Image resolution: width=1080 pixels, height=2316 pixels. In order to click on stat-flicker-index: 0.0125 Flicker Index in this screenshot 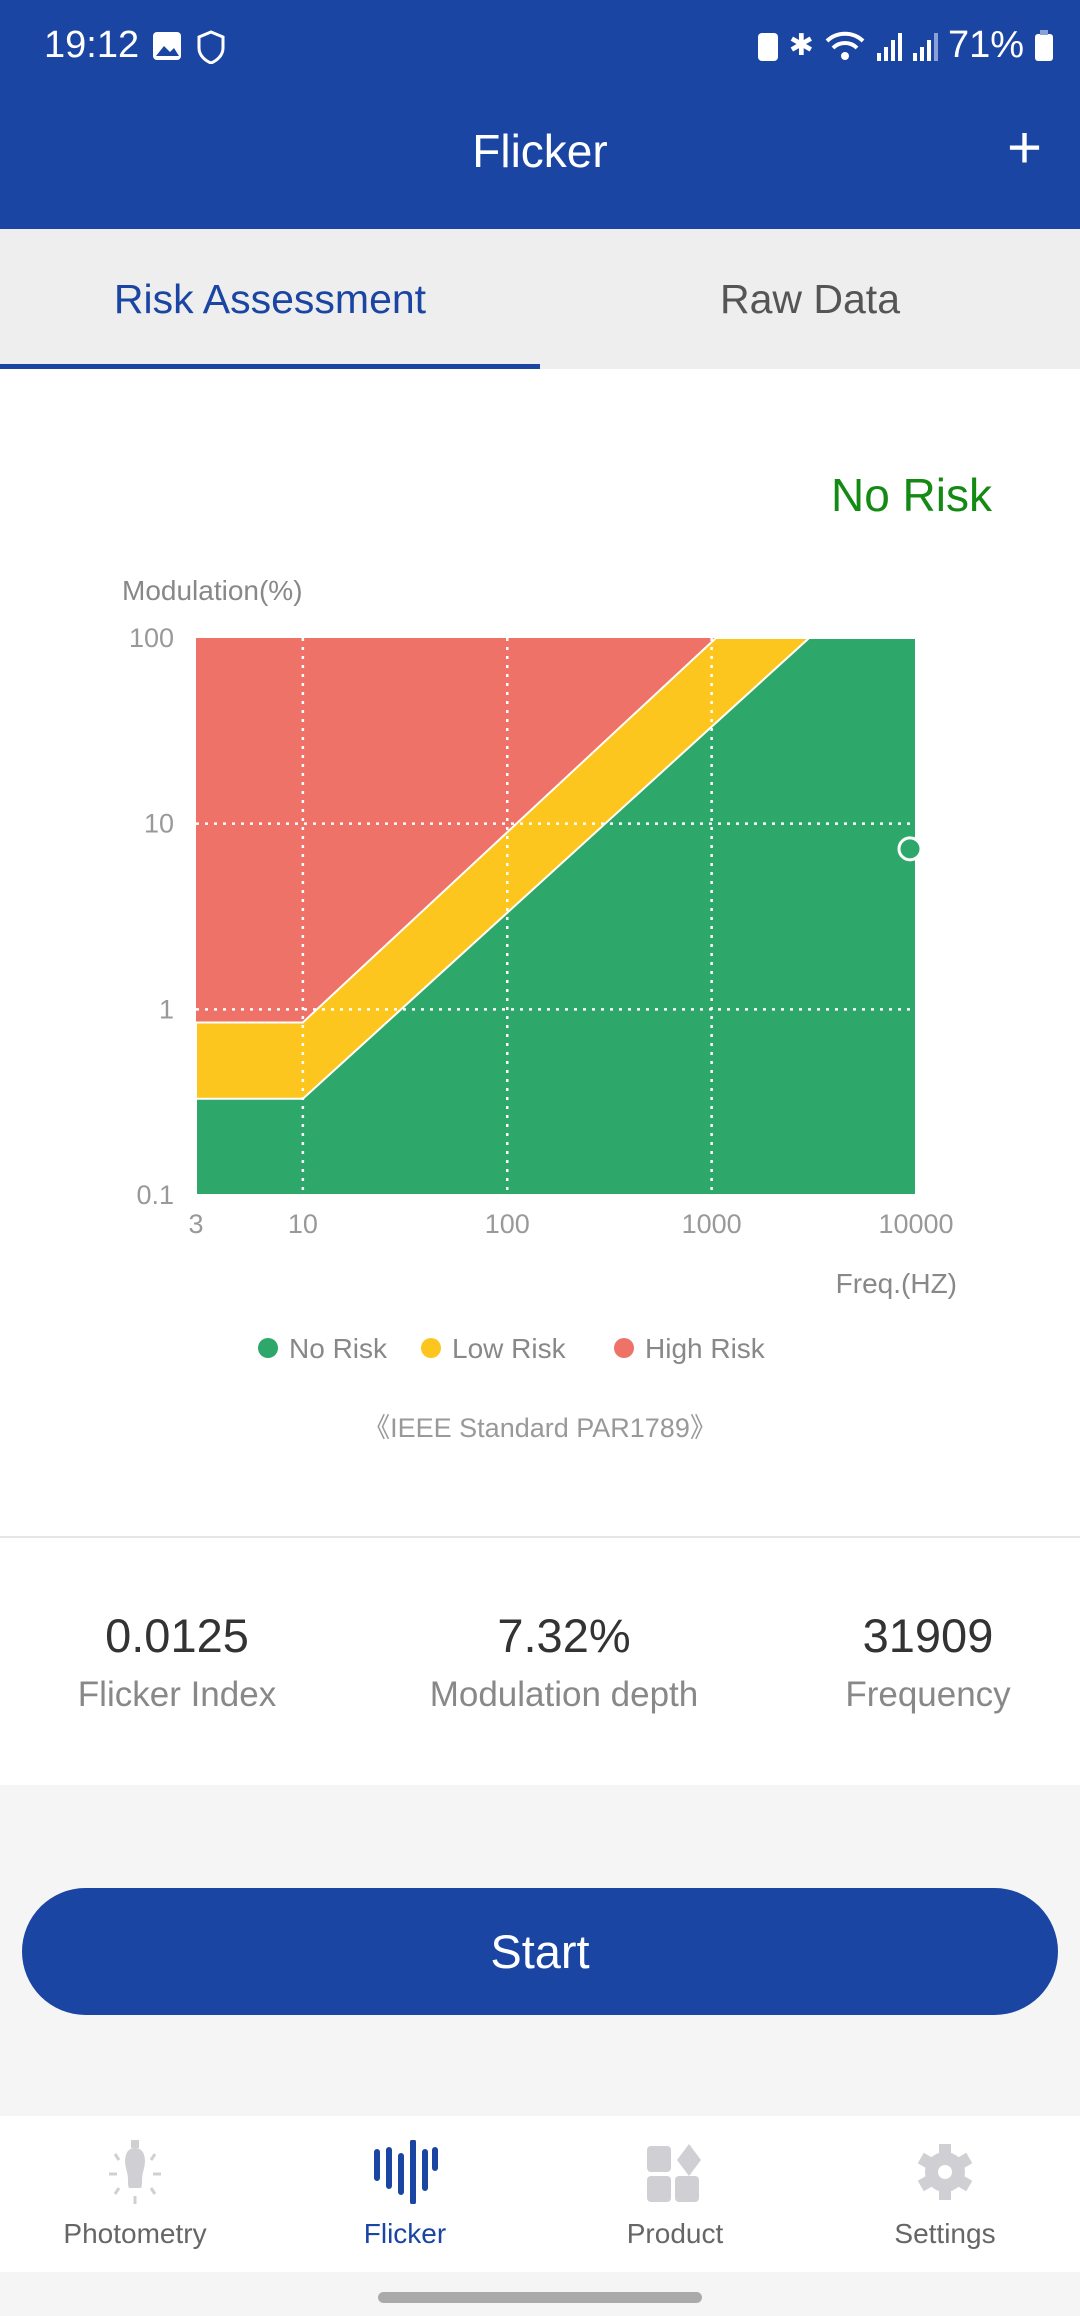, I will do `click(178, 1661)`.